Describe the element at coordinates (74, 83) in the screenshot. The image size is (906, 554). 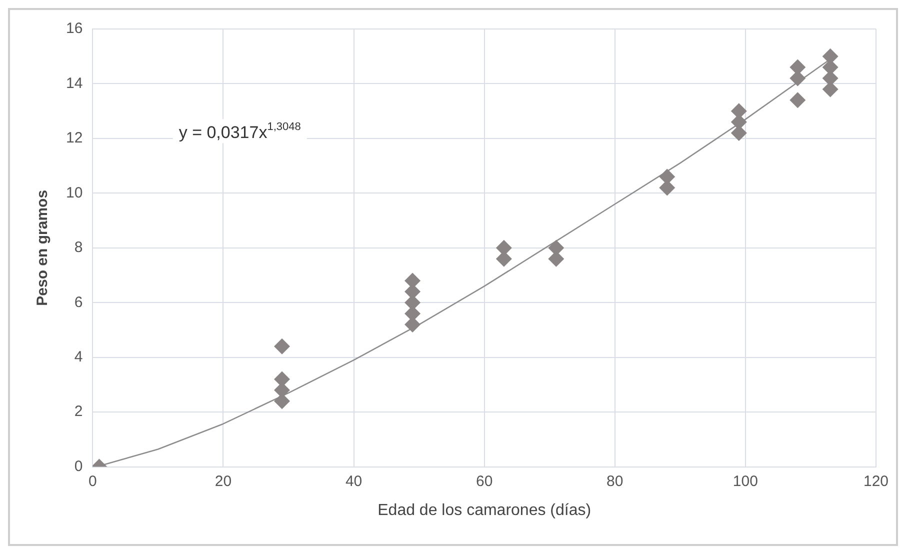
I see `y-tick-label: 14` at that location.